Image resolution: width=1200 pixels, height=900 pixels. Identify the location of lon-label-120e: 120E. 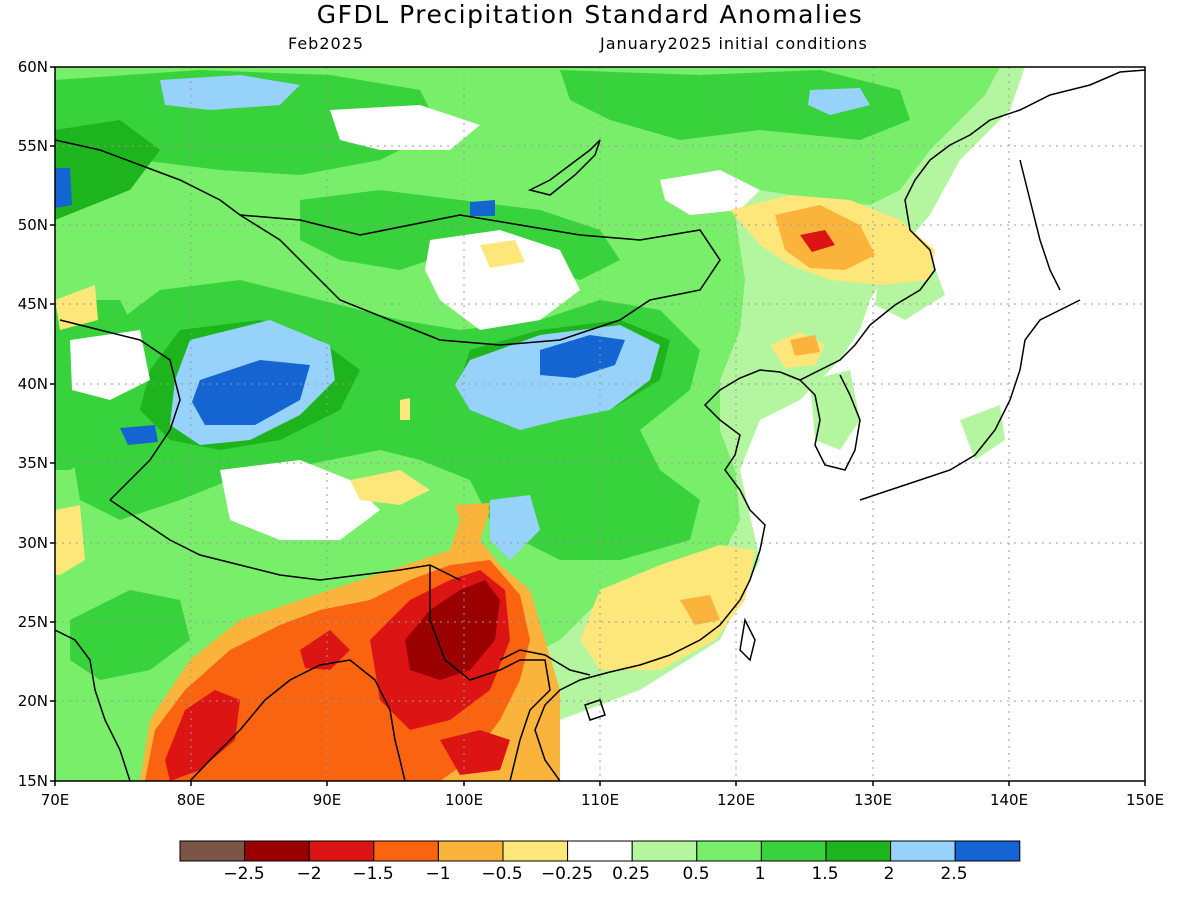
(736, 800).